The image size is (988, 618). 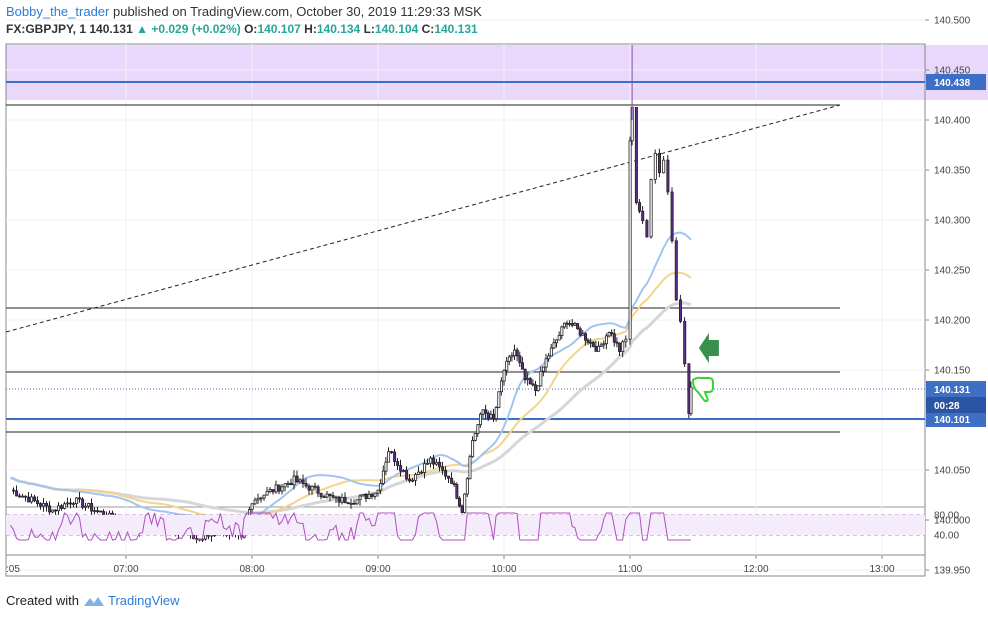 I want to click on open-label: O:, so click(x=251, y=29).